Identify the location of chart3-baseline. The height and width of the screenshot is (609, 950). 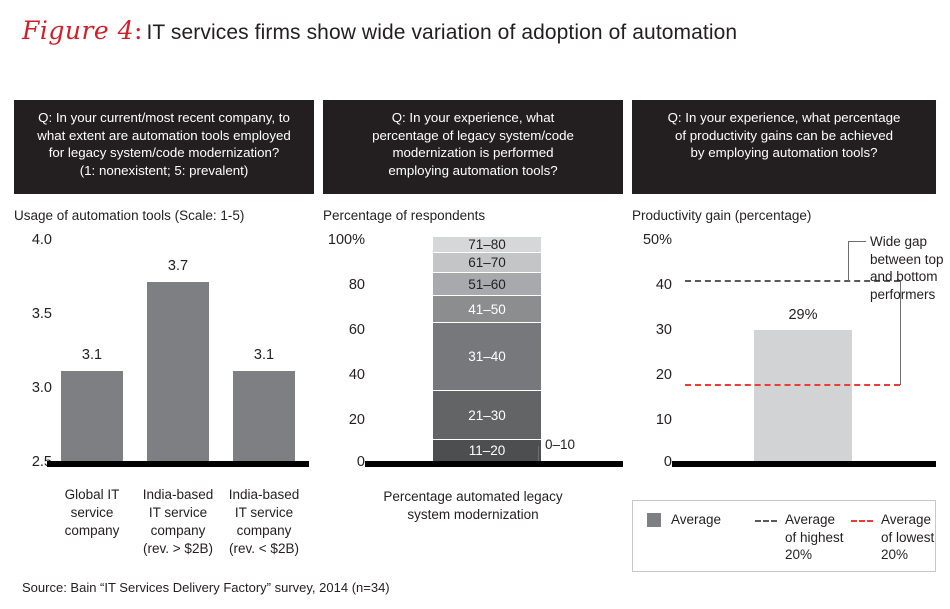
(804, 464).